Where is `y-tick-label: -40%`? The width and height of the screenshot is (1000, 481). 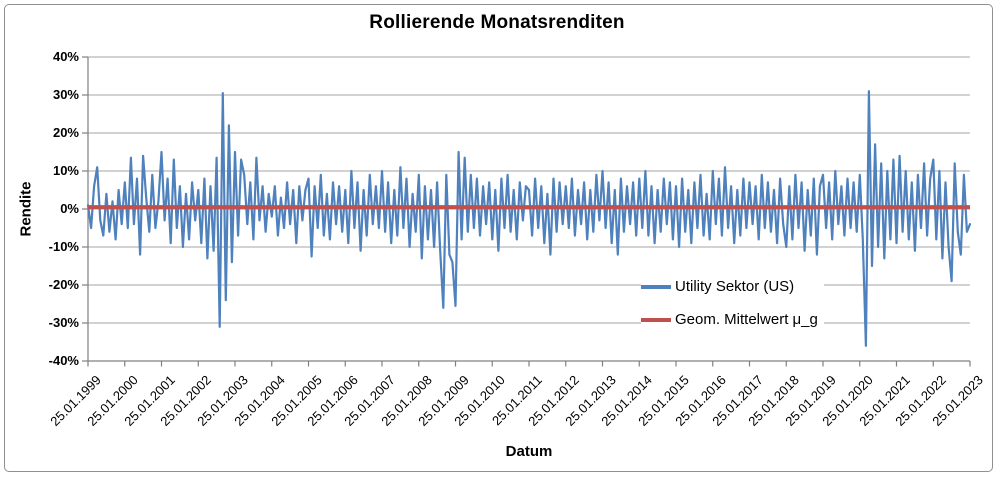
y-tick-label: -40% is located at coordinates (63, 360).